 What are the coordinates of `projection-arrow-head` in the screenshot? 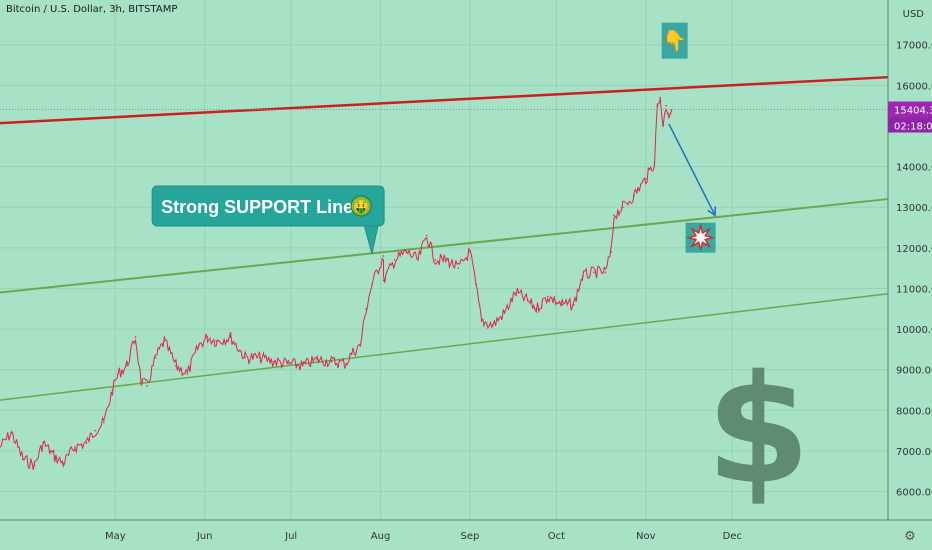 It's located at (712, 211).